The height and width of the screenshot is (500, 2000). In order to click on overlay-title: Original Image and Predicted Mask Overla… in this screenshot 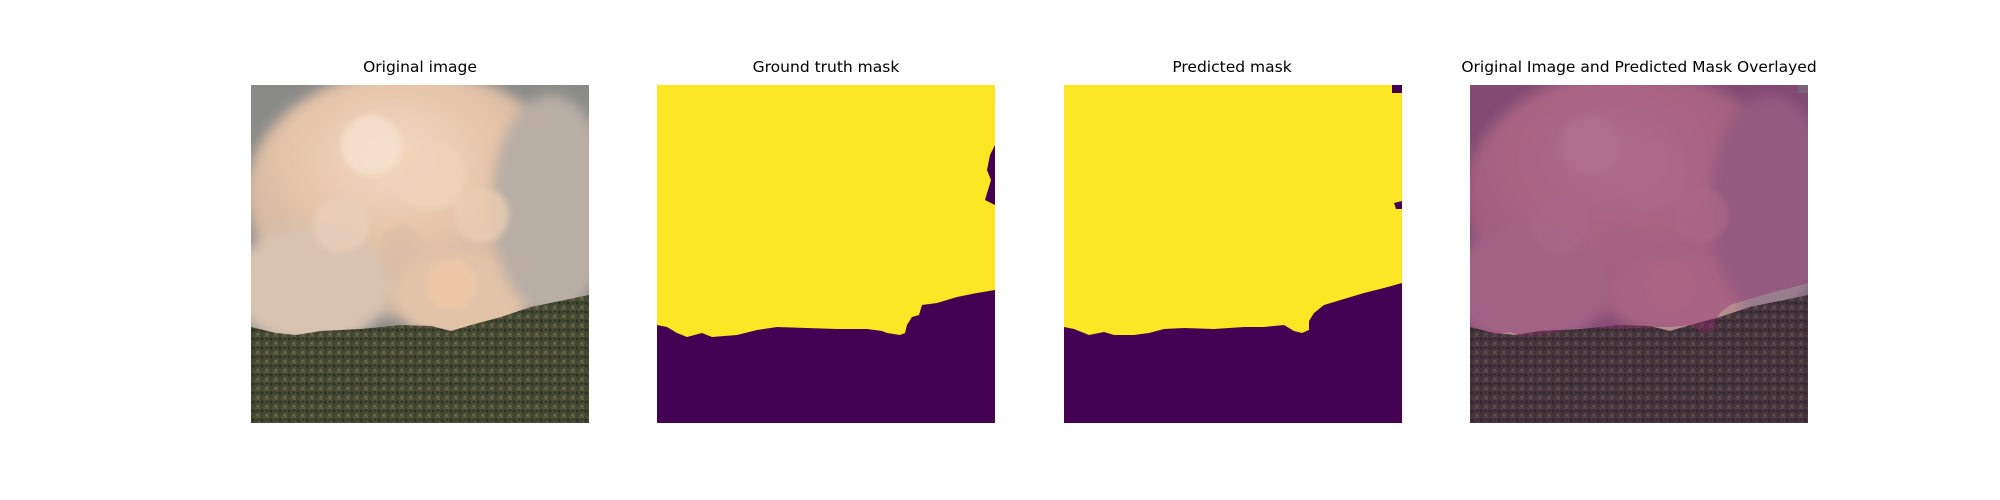, I will do `click(1639, 67)`.